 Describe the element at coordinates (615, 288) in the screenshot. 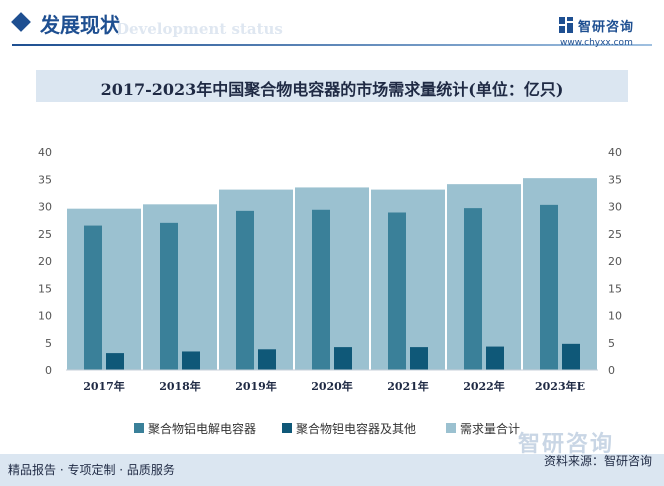

I see `y-tick-label-right: 15` at that location.